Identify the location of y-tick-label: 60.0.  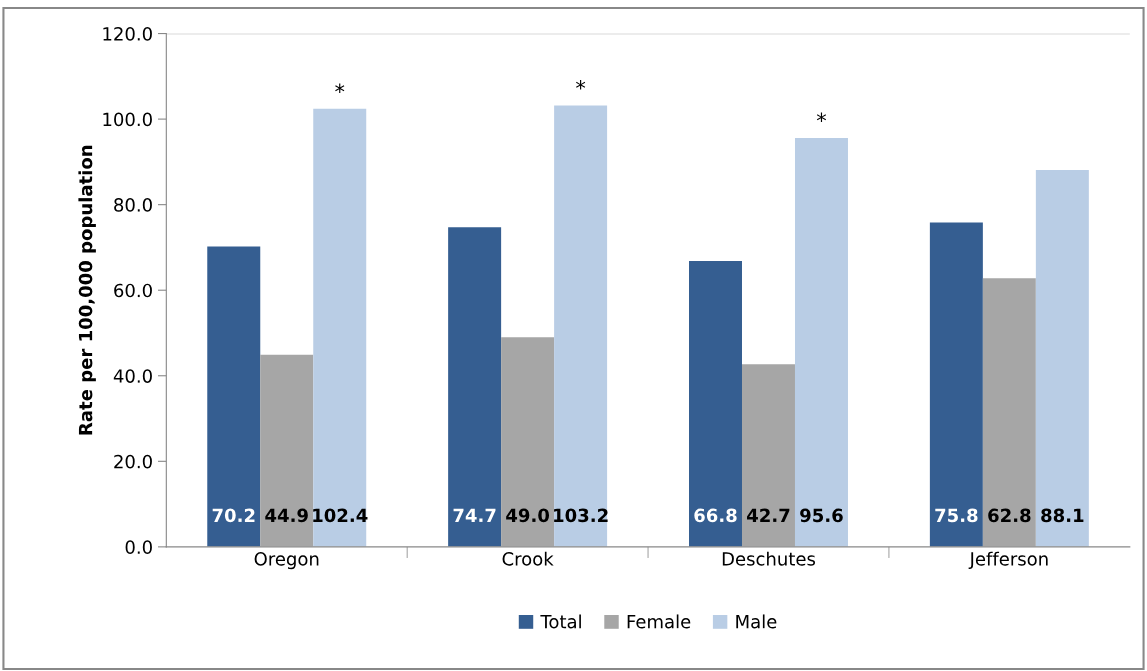
(133, 290).